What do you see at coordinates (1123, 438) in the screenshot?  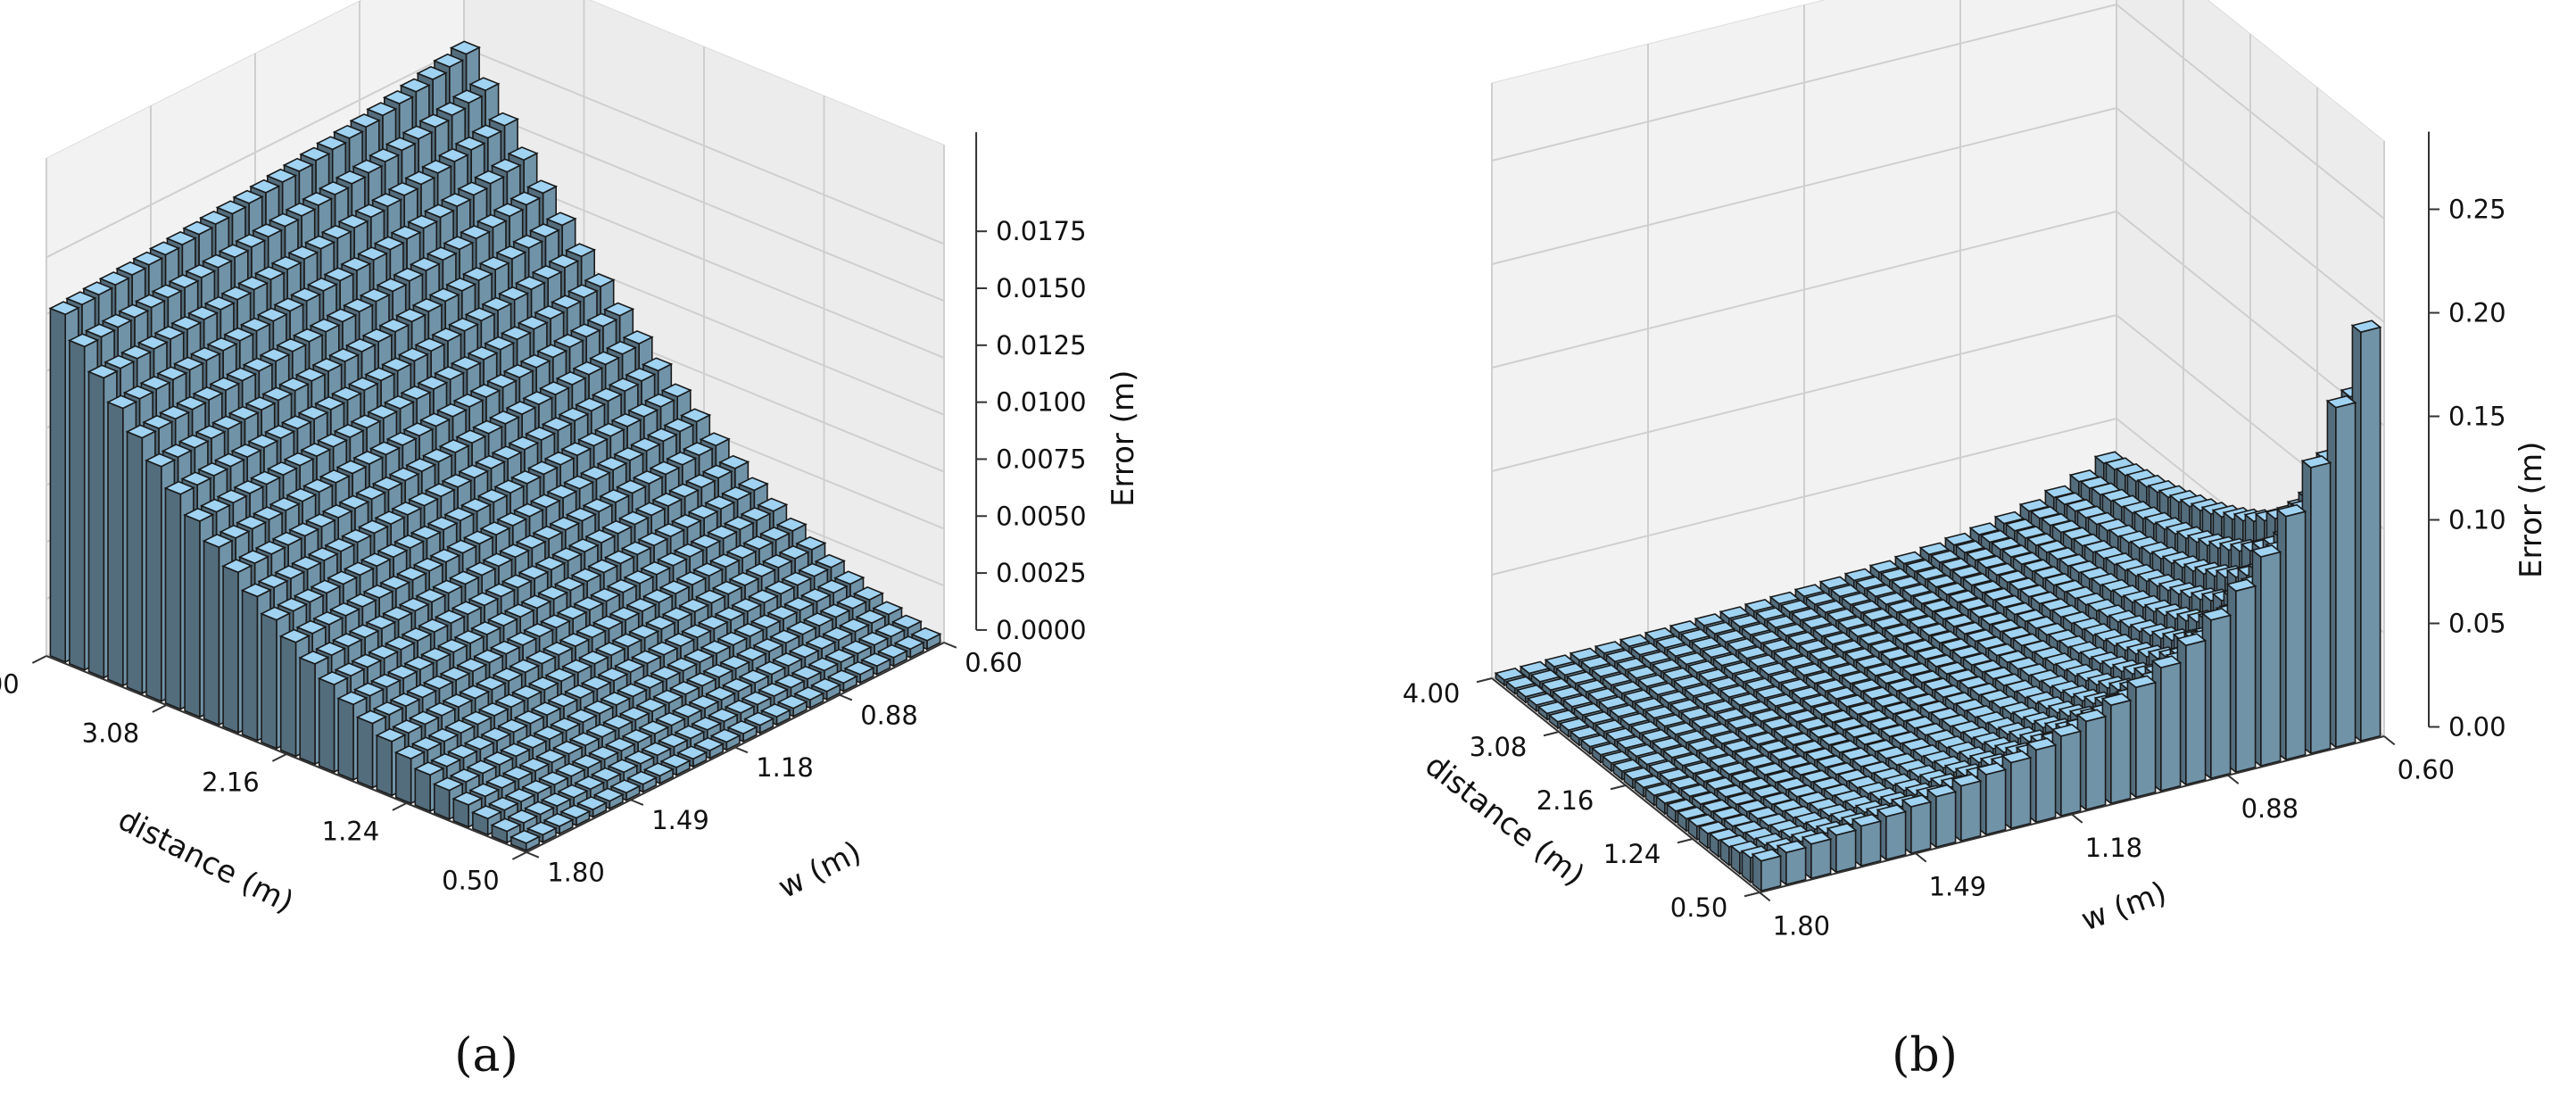 I see `panel-a-zlabel: Error (m)` at bounding box center [1123, 438].